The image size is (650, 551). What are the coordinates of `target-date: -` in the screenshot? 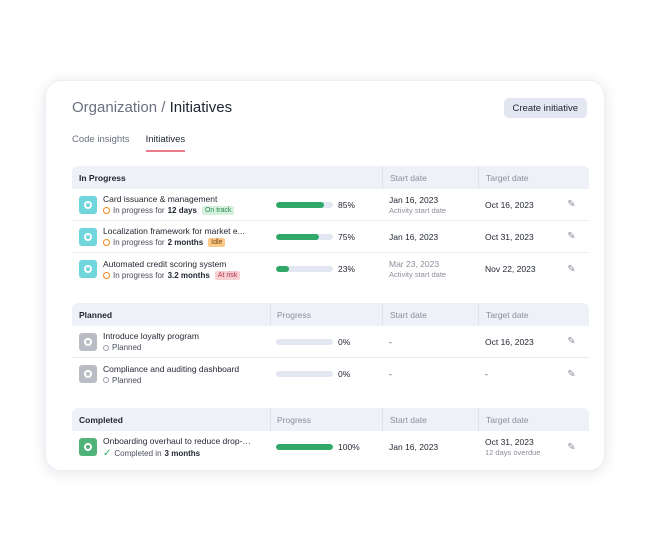 It's located at (486, 374).